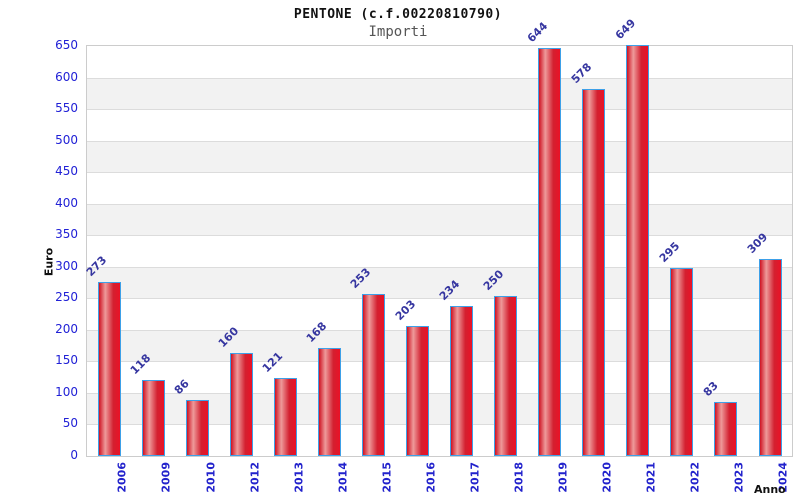 Image resolution: width=800 pixels, height=500 pixels. Describe the element at coordinates (66, 171) in the screenshot. I see `y-tick-label: 450` at that location.